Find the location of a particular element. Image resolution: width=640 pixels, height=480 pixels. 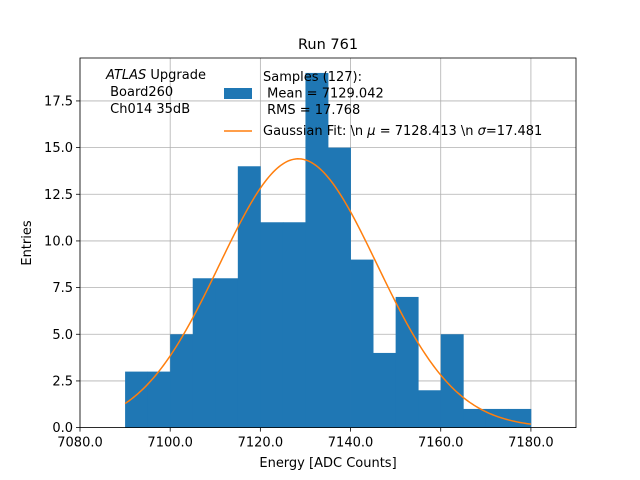

atlas-annotation: ATLAS Upgrade Board260 Ch014 35dB is located at coordinates (155, 92).